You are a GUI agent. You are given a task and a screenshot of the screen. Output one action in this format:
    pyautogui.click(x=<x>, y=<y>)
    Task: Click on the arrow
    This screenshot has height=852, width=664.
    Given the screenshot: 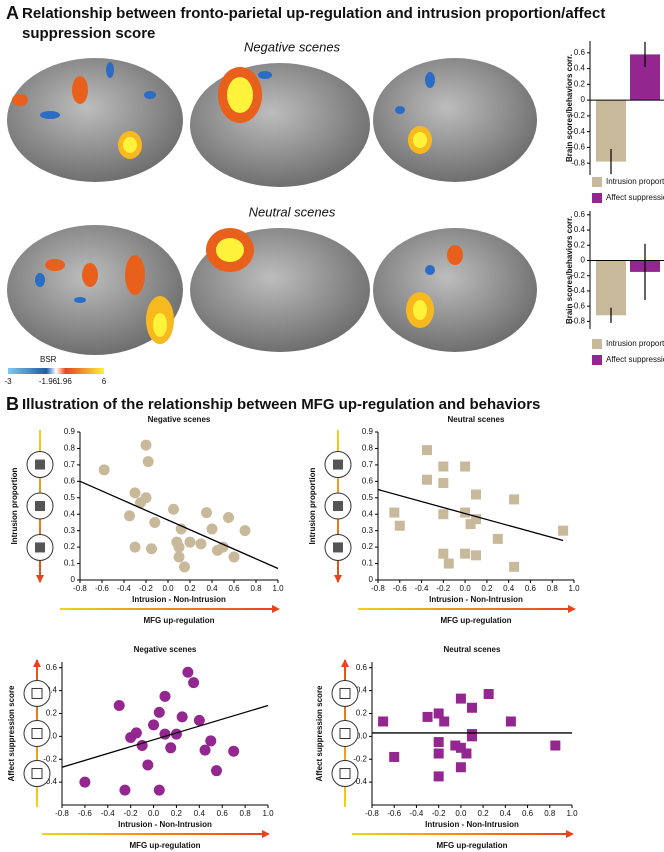 What is the action you would take?
    pyautogui.click(x=166, y=609)
    